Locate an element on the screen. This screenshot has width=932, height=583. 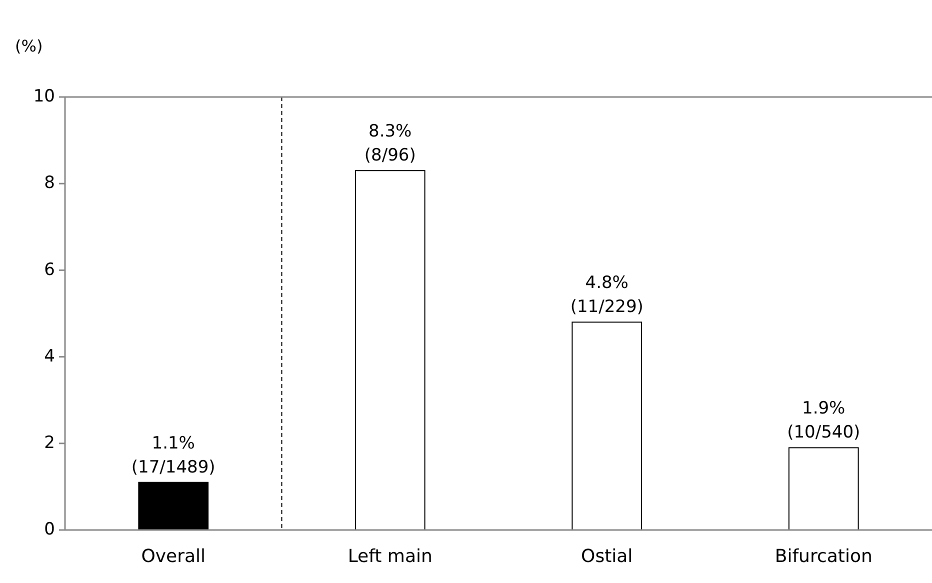
y-tick-label: 10 is located at coordinates (44, 96).